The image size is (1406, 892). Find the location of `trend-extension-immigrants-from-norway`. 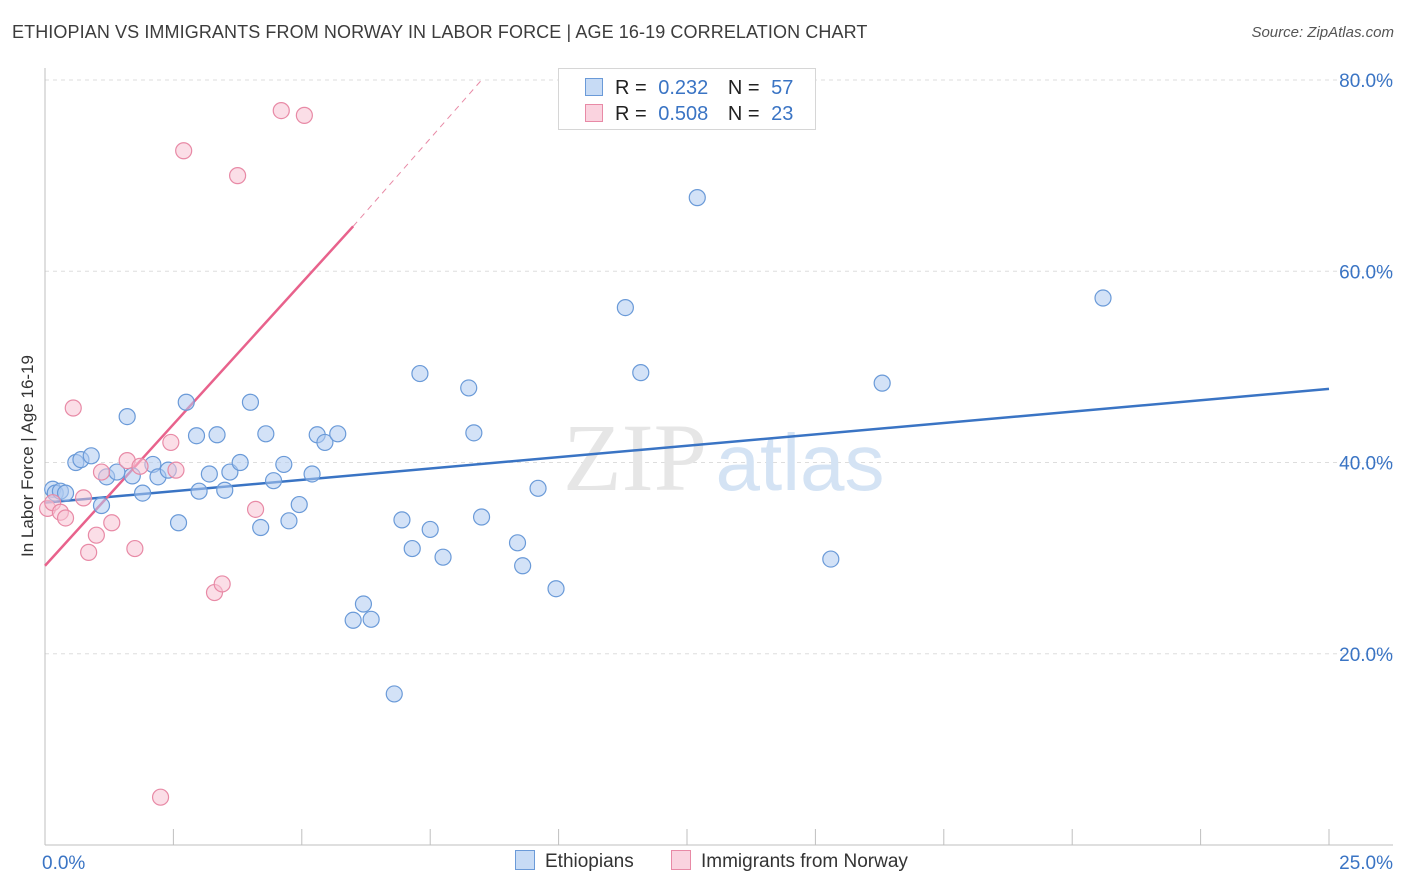

trend-extension-immigrants-from-norway is located at coordinates (417, 153).